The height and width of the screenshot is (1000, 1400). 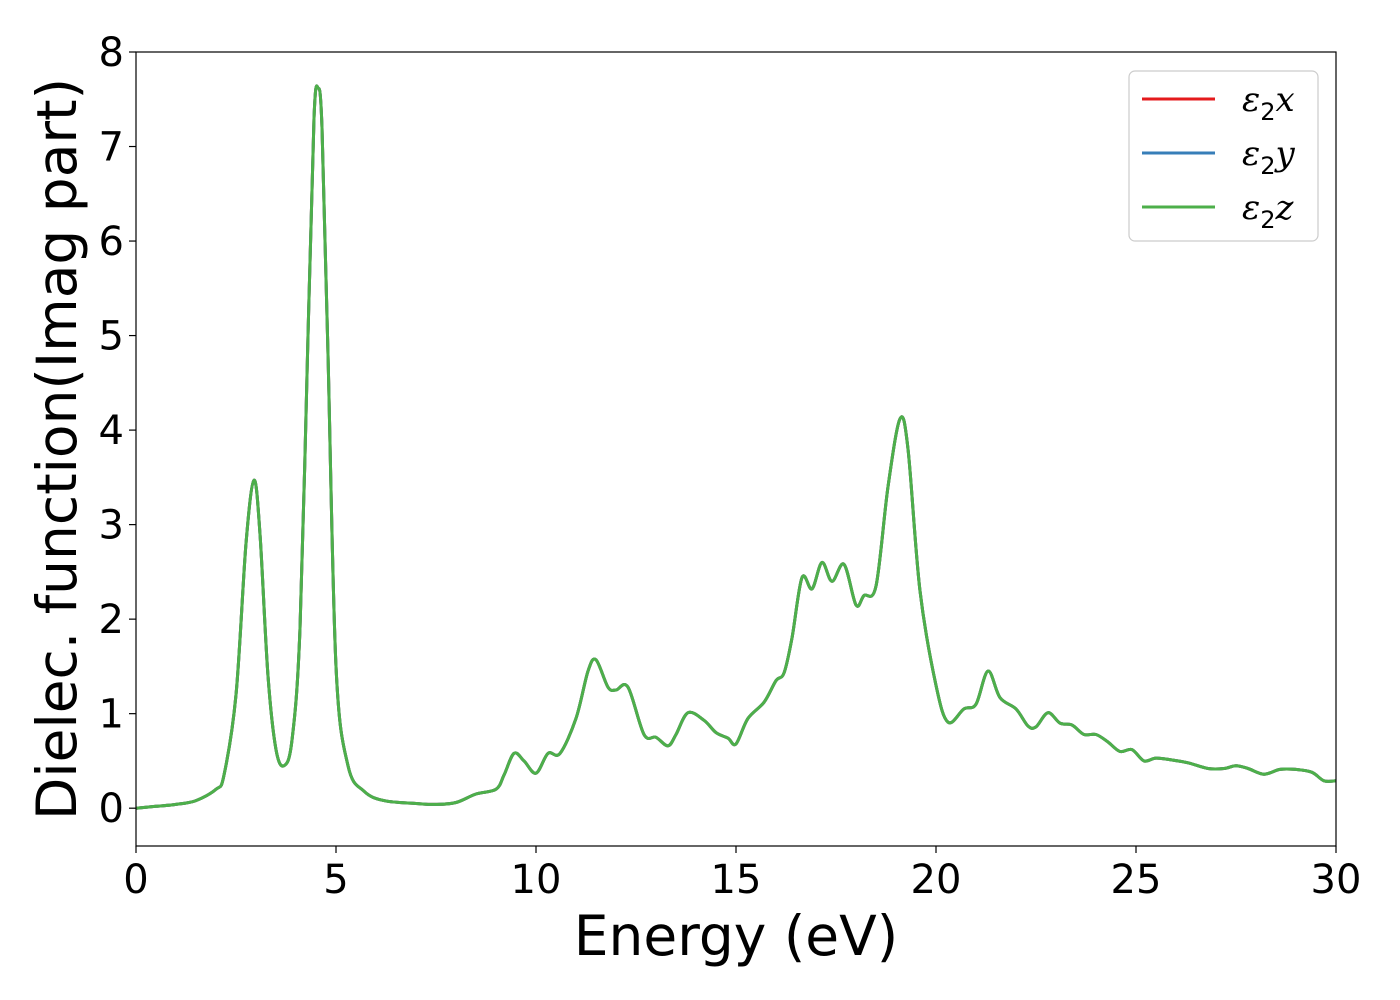 I want to click on x-axis: 0 5 10 15 20 25 30, so click(x=742, y=874).